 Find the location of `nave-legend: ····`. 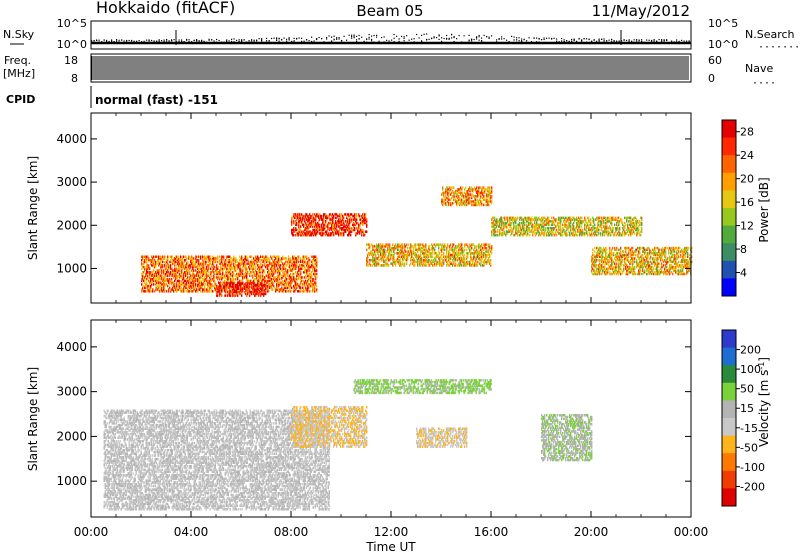

nave-legend: ···· is located at coordinates (764, 83).